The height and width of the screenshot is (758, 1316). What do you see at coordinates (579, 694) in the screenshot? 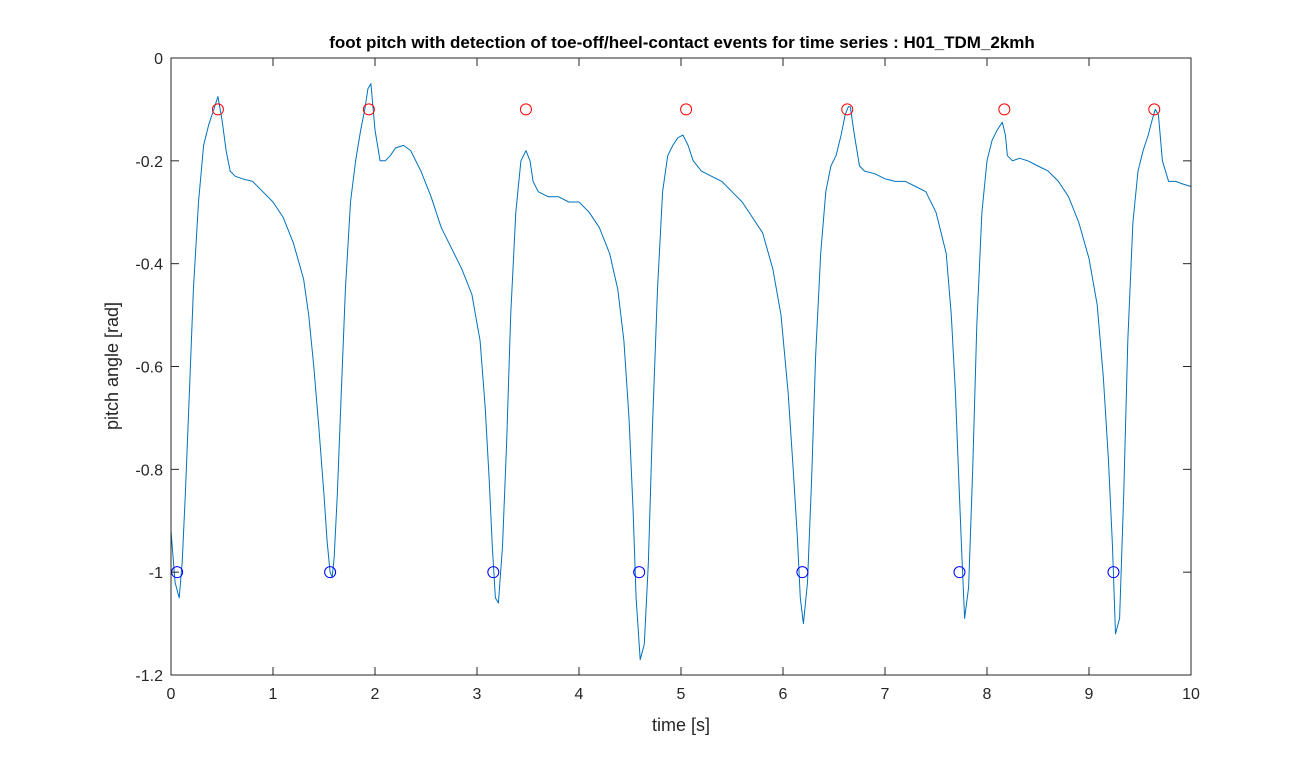
I see `x-tick-label: 4` at bounding box center [579, 694].